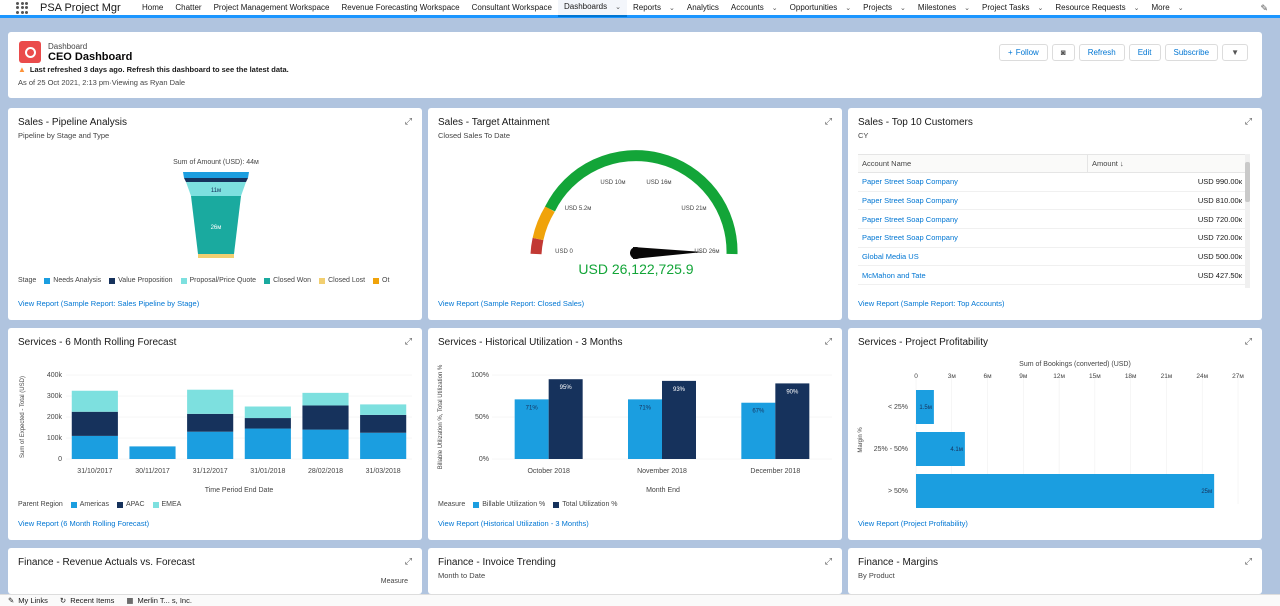 This screenshot has height=606, width=1280. I want to click on view-report-link: View Report (6 Month Rolling Forecast), so click(84, 523).